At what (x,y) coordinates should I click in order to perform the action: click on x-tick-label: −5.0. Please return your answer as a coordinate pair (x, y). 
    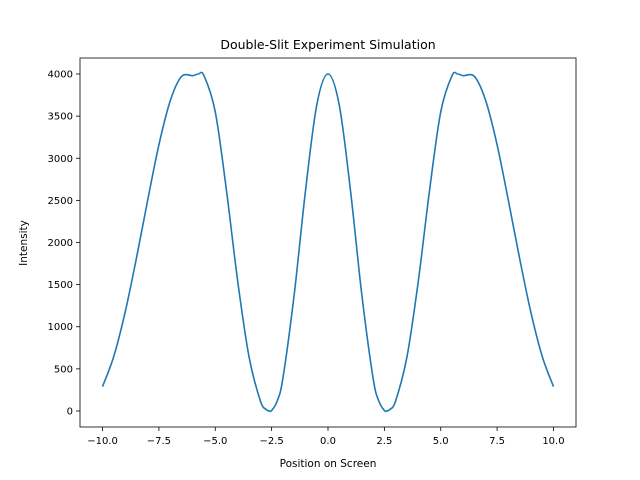
    Looking at the image, I should click on (215, 441).